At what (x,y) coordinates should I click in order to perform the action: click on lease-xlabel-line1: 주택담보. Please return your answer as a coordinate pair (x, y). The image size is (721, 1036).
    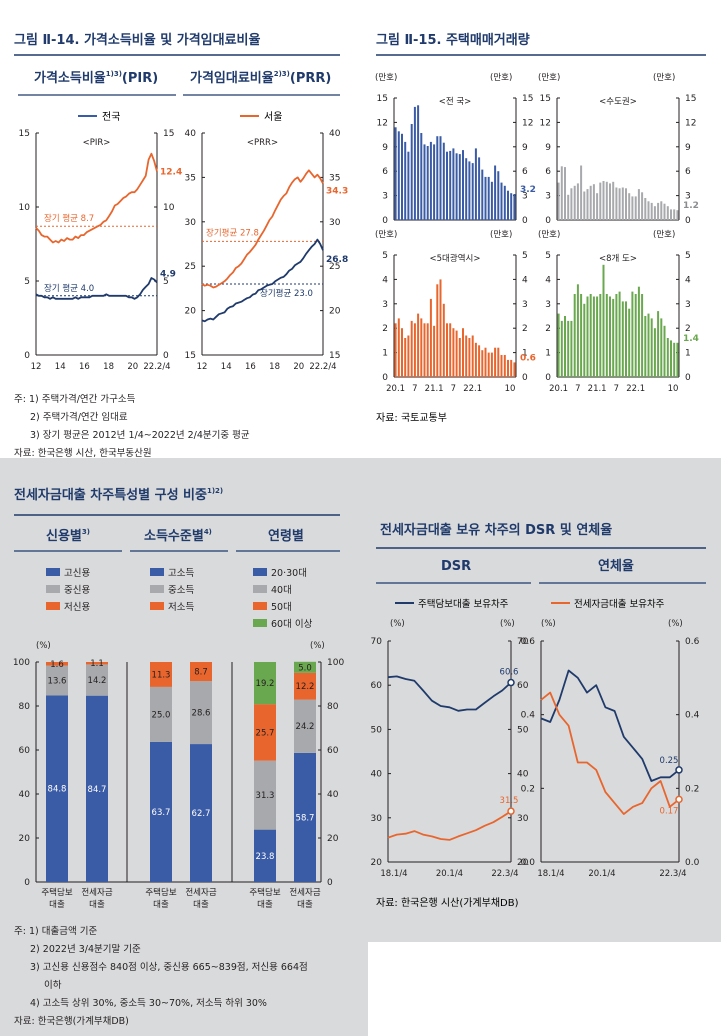
    Looking at the image, I should click on (160, 892).